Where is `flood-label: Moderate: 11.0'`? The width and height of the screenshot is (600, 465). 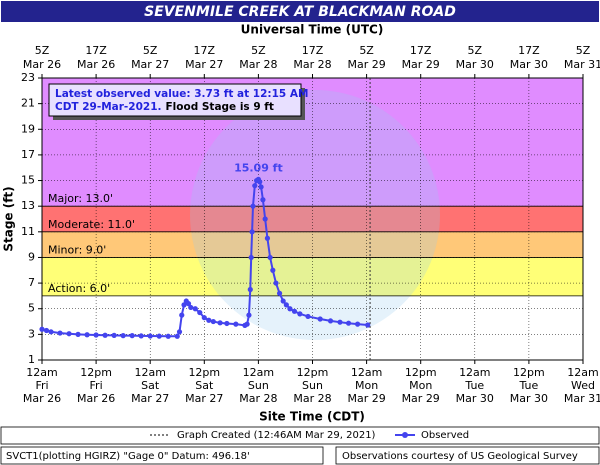 flood-label: Moderate: 11.0' is located at coordinates (91, 224).